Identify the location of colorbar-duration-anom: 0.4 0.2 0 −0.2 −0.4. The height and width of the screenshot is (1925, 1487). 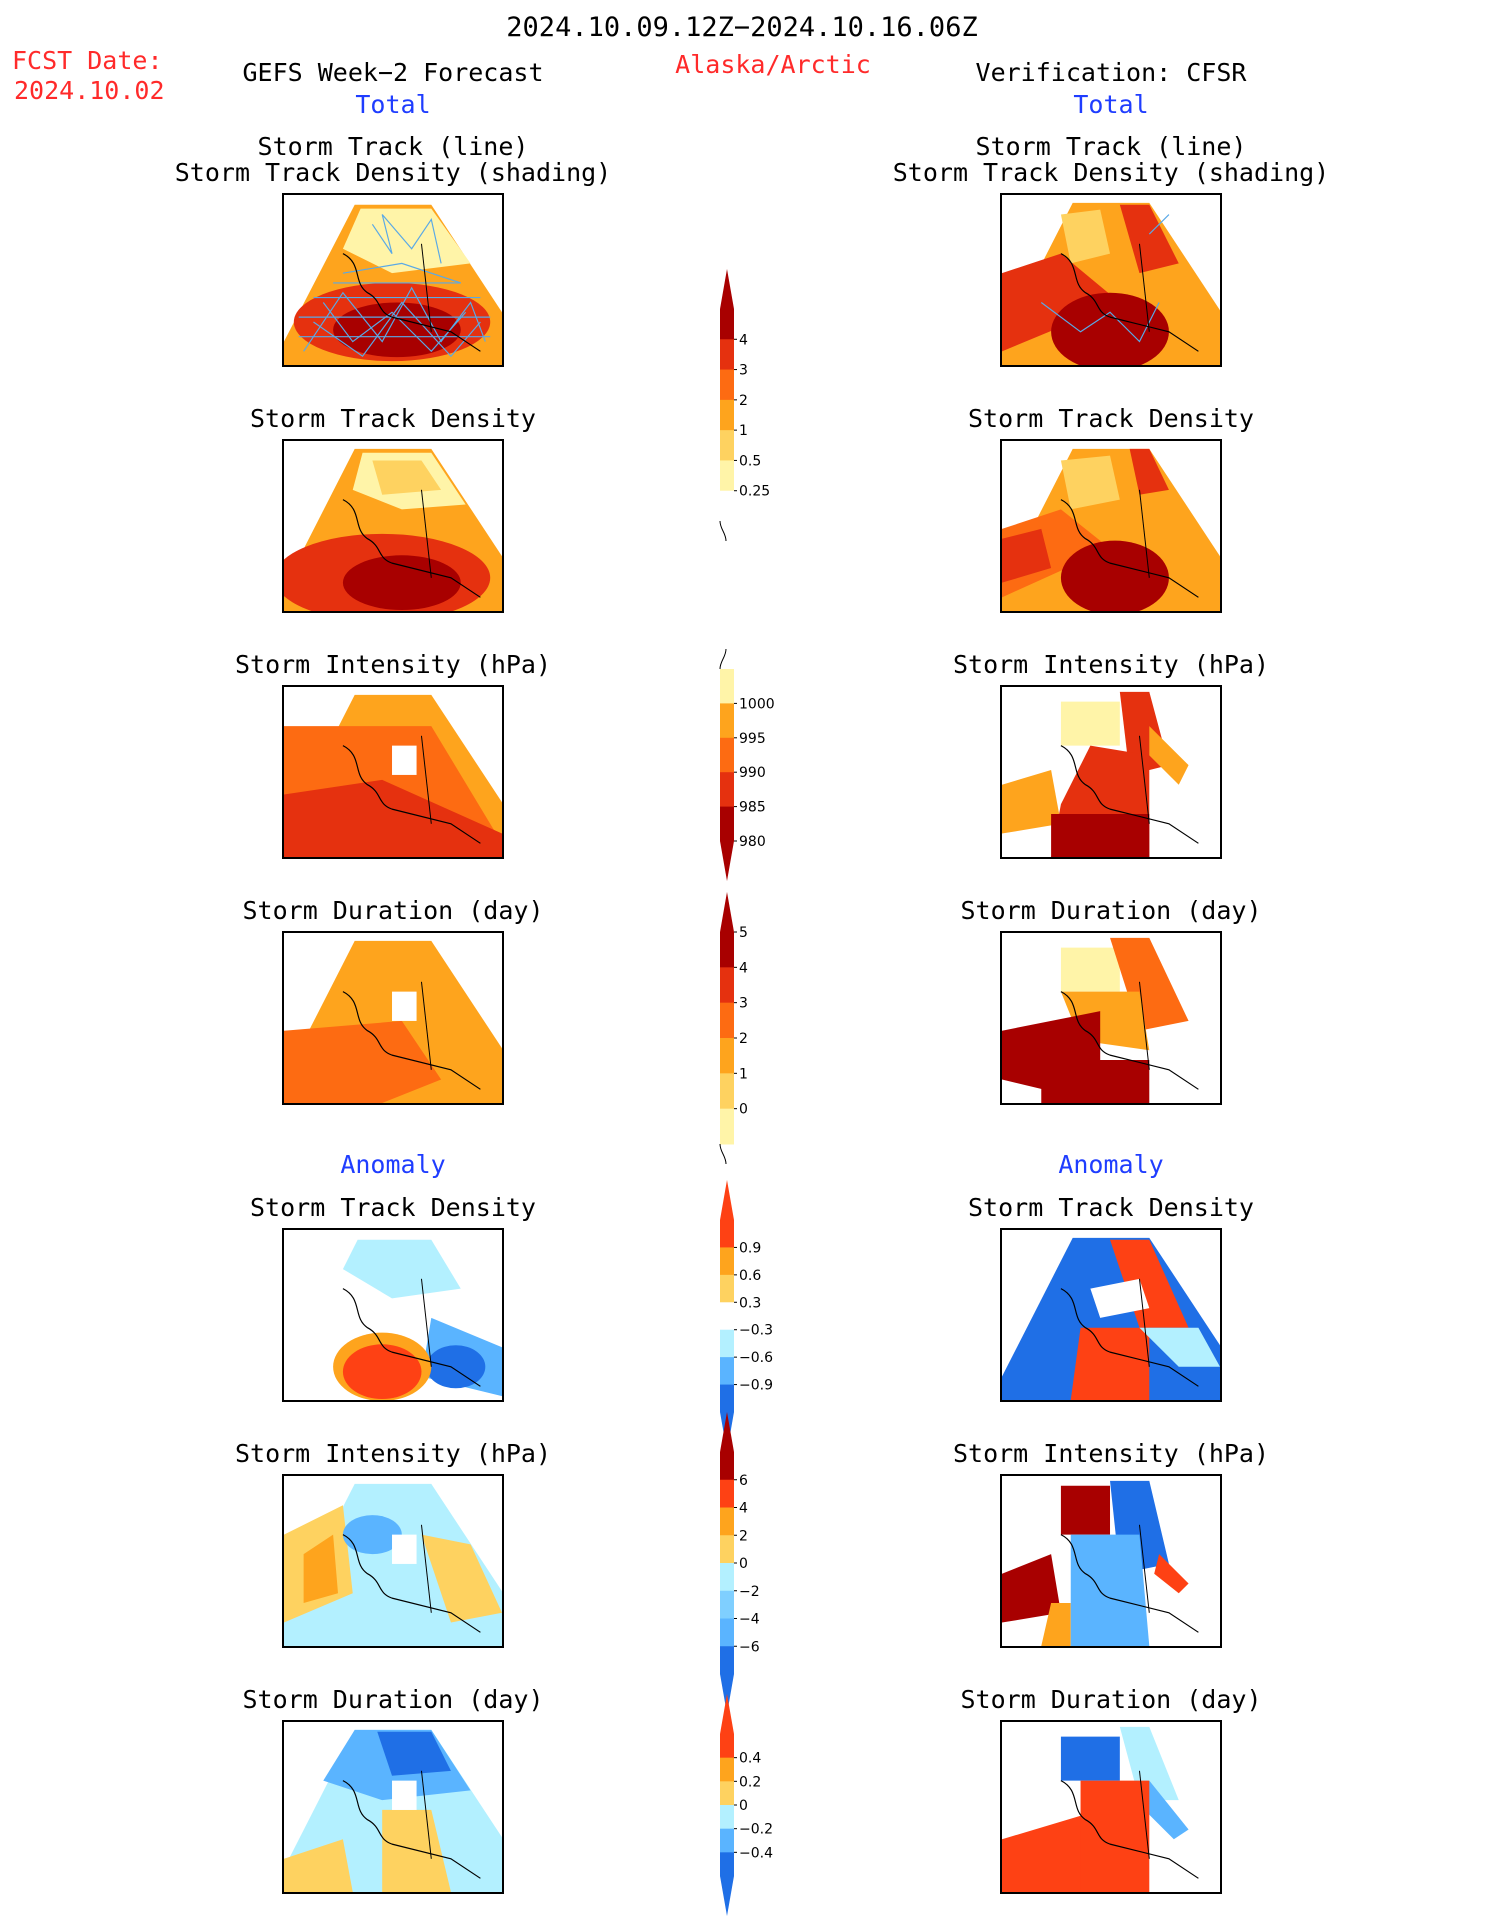
(760, 1805).